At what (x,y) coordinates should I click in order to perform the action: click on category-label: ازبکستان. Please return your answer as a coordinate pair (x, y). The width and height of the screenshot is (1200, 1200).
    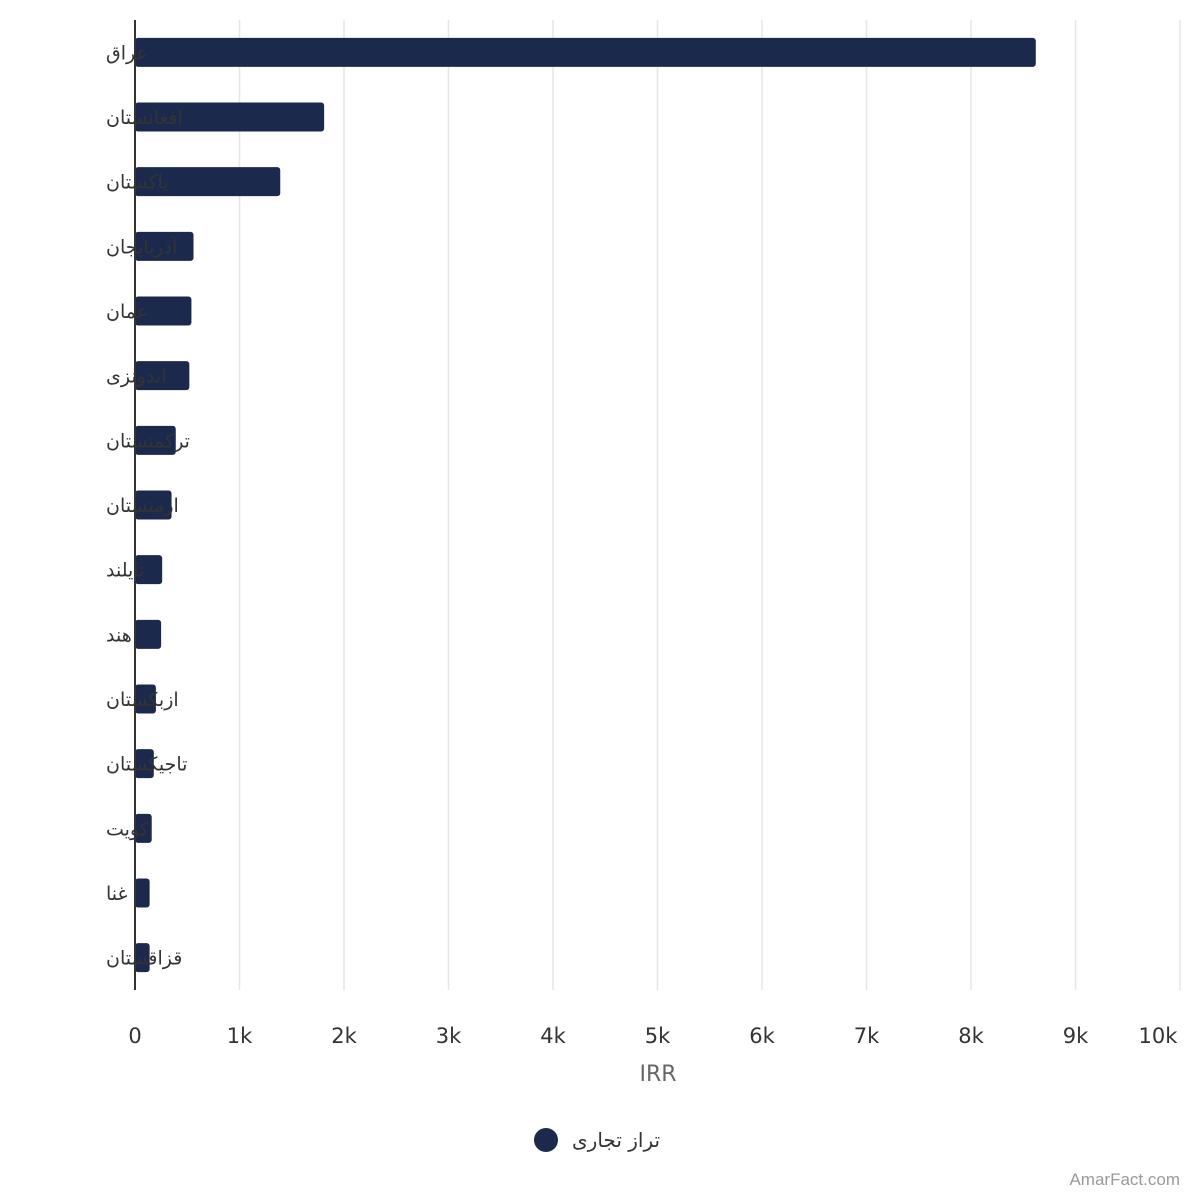
    Looking at the image, I should click on (142, 700).